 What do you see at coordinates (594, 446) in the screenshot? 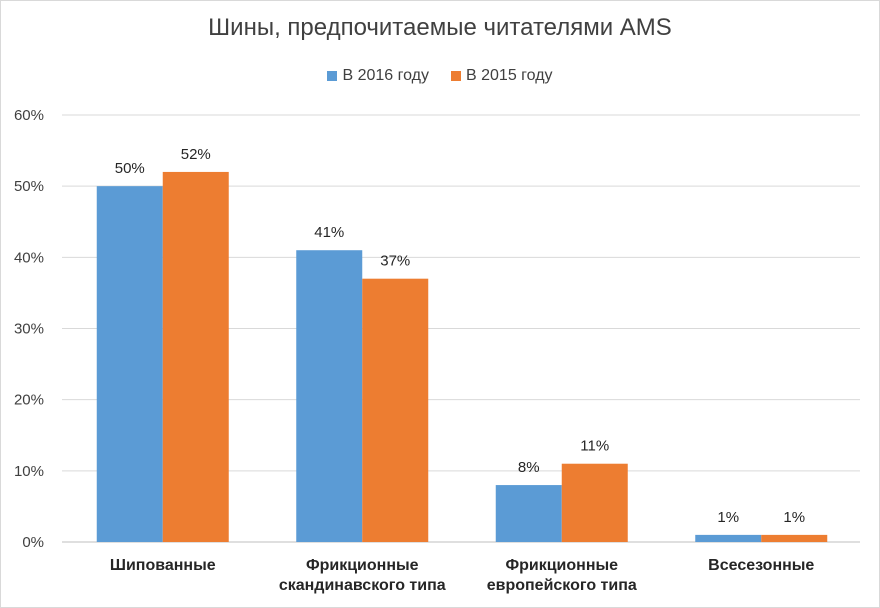
I see `data-label: 11%` at bounding box center [594, 446].